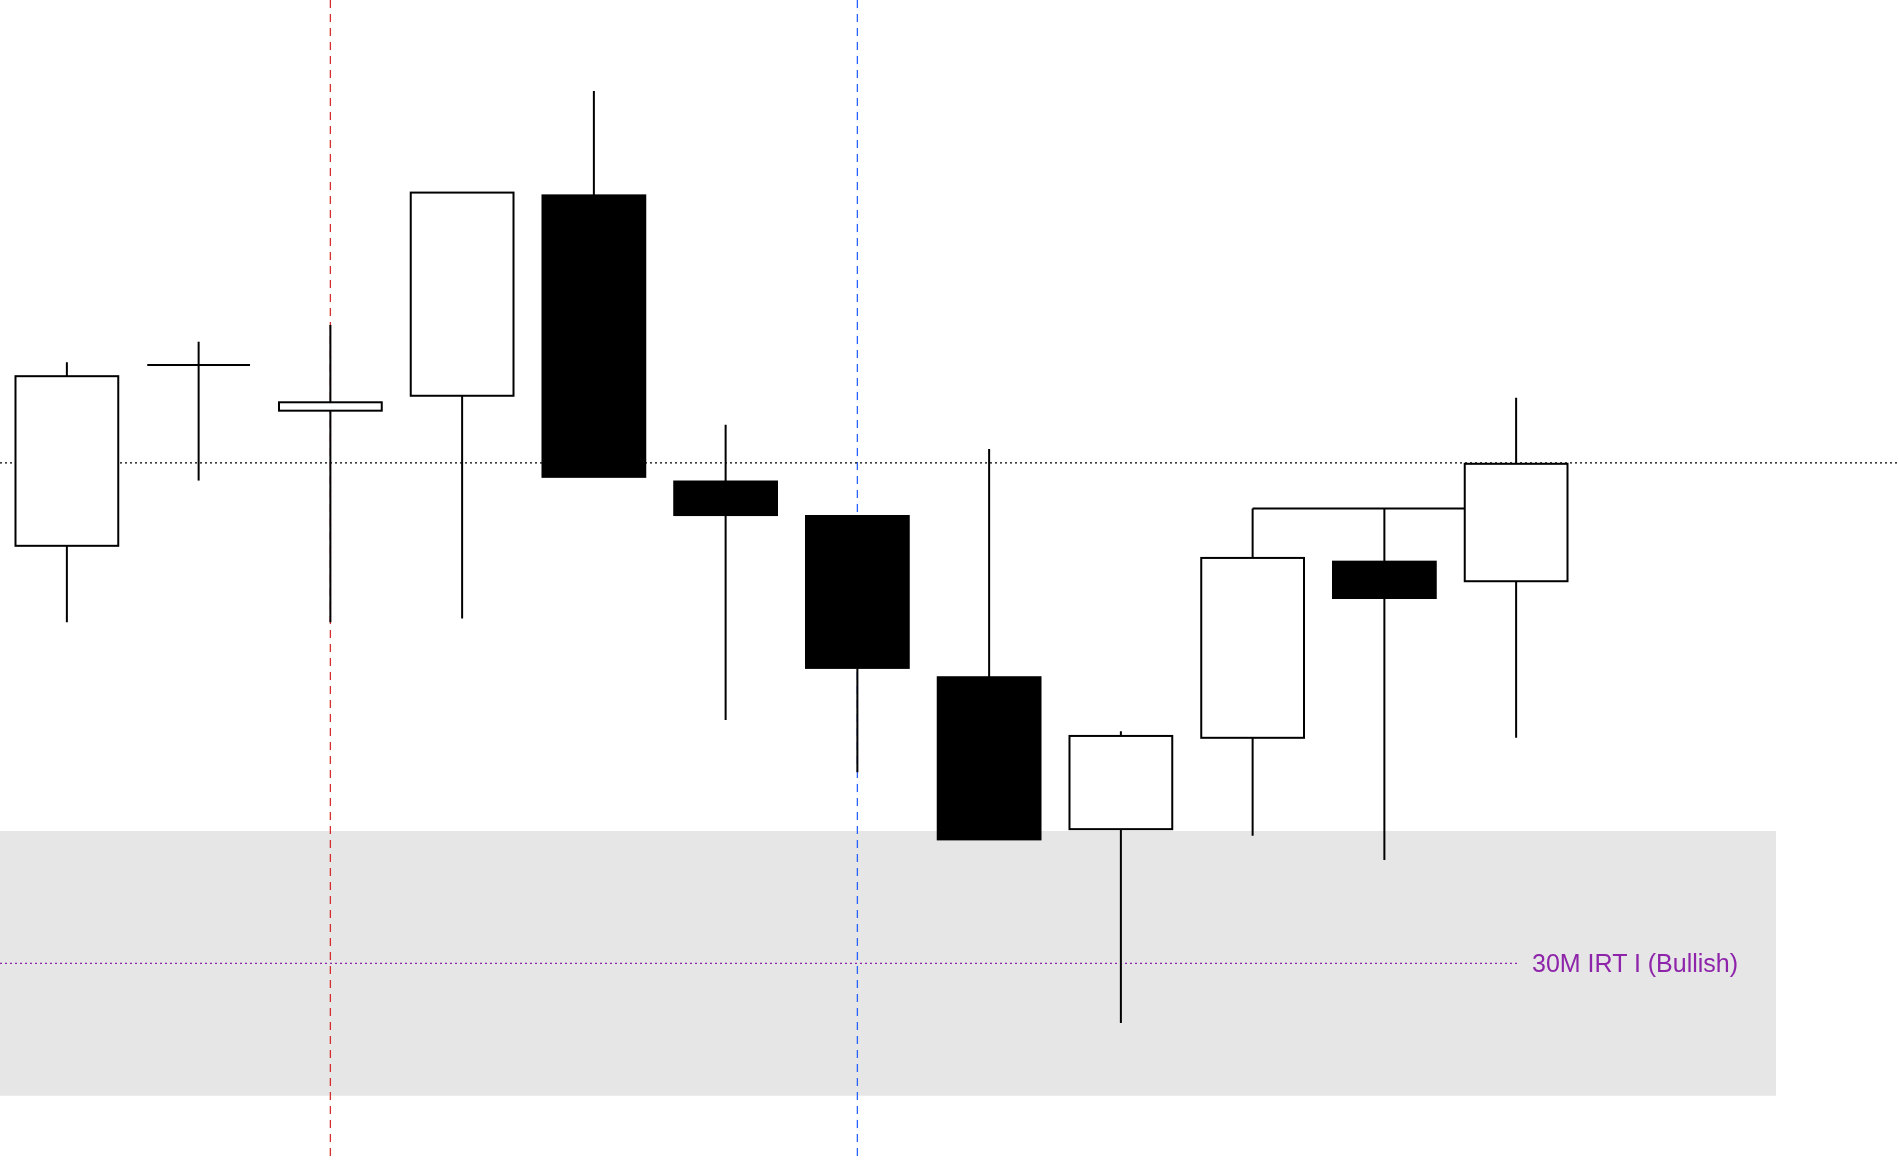  Describe the element at coordinates (1635, 963) in the screenshot. I see `ref-line-label: 30M IRT I (Bullish)` at that location.